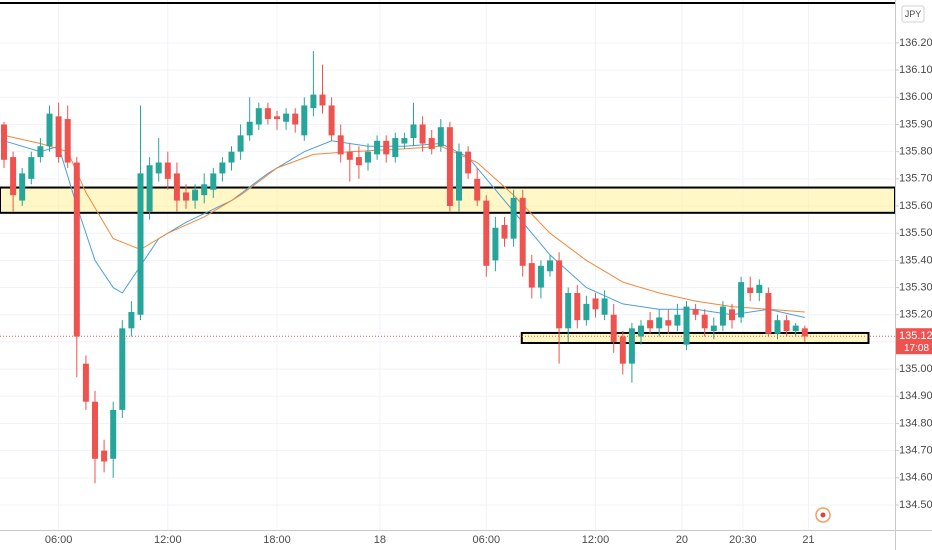 The width and height of the screenshot is (932, 550). I want to click on support-zone, so click(695, 338).